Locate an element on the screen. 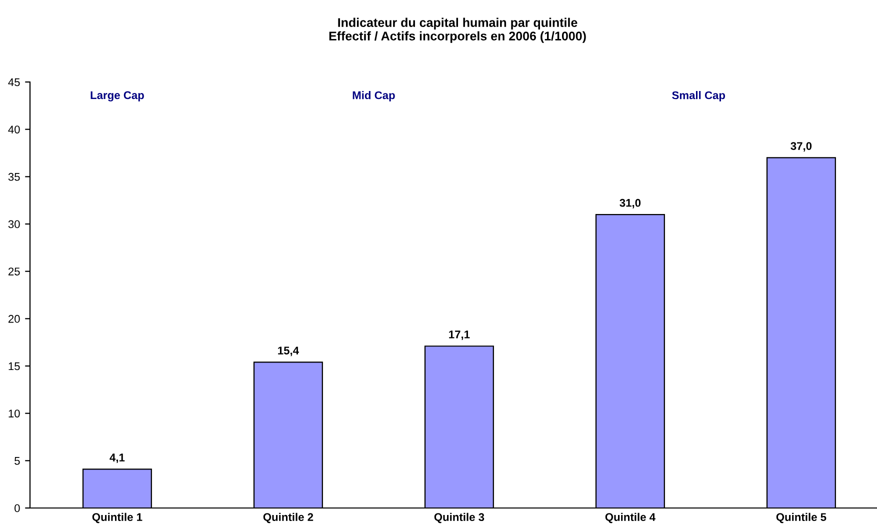 The height and width of the screenshot is (532, 877). x-tick-label: Quintile 5 is located at coordinates (801, 518).